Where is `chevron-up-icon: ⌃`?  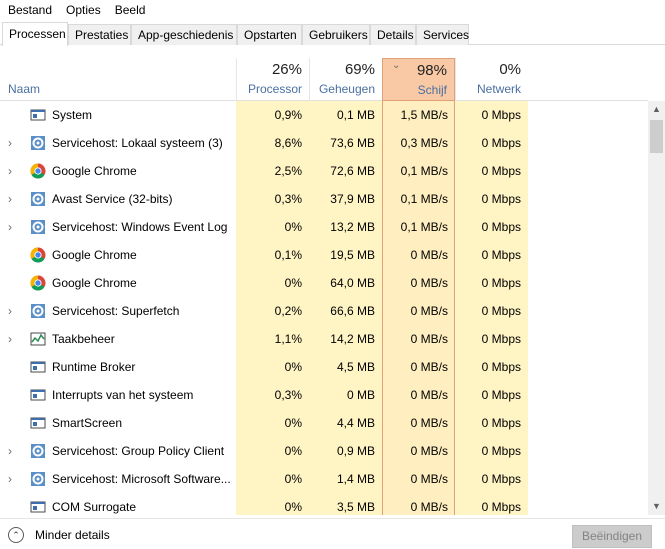
chevron-up-icon: ⌃ is located at coordinates (16, 535).